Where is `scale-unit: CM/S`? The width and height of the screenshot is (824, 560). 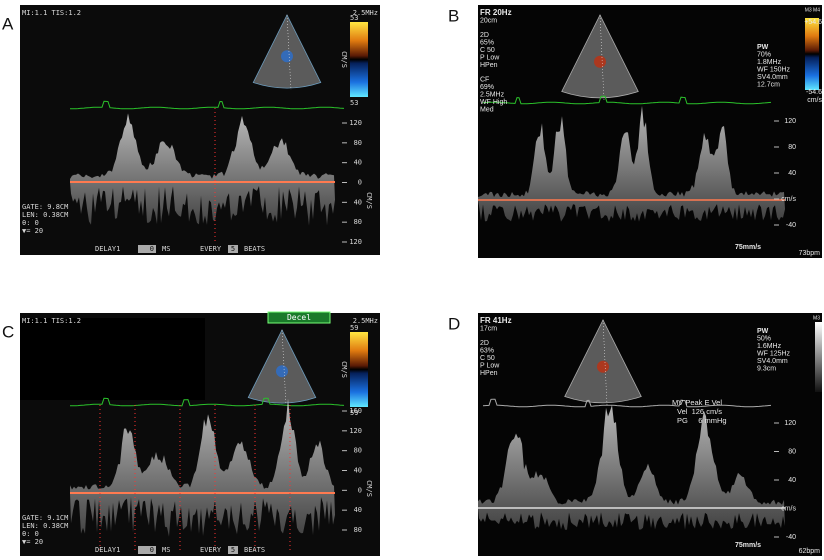 scale-unit: CM/S is located at coordinates (344, 369).